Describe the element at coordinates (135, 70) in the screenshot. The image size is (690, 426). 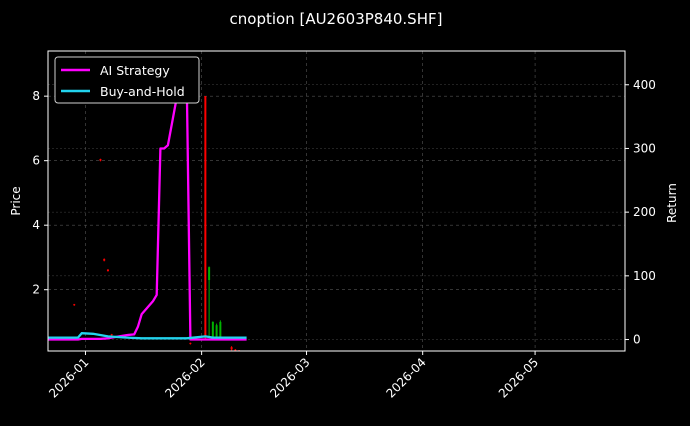
I see `legend-label-ai-strategy: AI Strategy` at that location.